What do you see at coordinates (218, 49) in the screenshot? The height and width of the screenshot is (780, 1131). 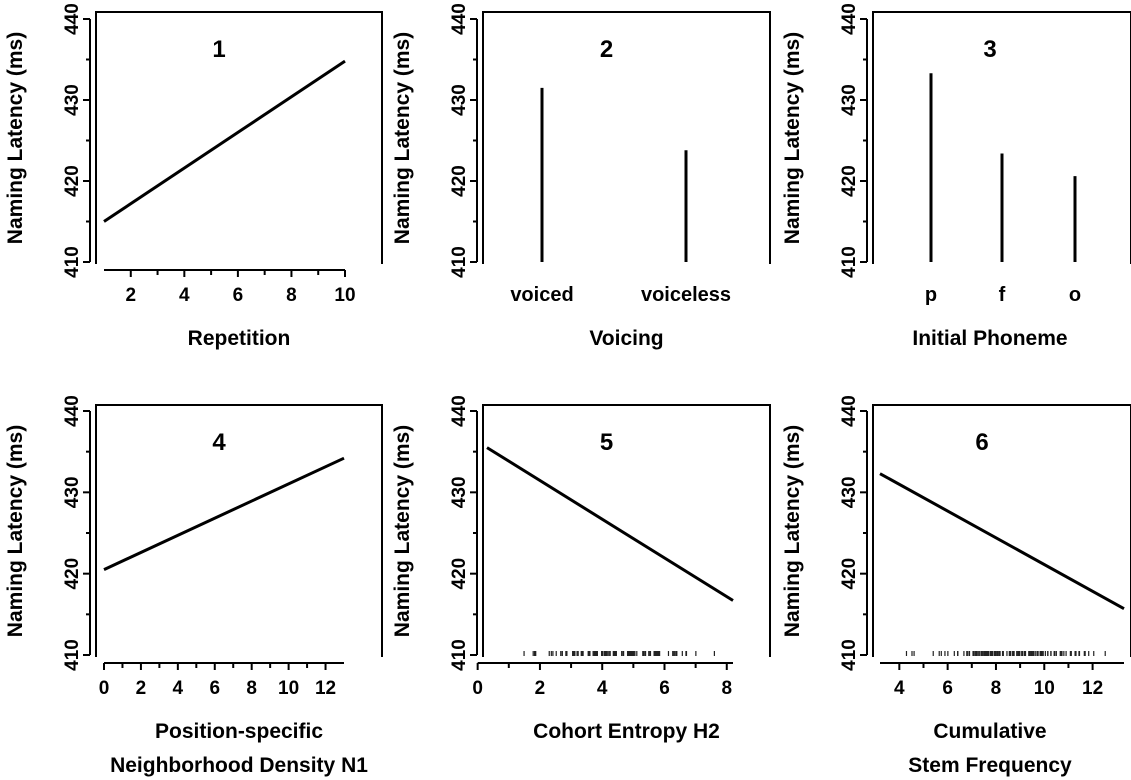 I see `panel-number: 1` at bounding box center [218, 49].